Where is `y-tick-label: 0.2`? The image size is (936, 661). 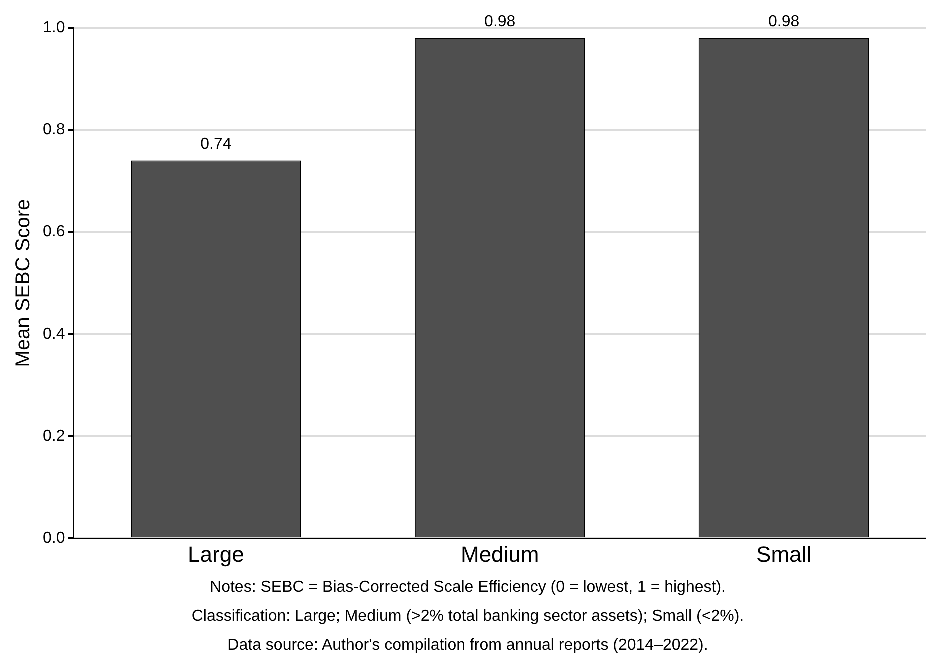 y-tick-label: 0.2 is located at coordinates (54, 436).